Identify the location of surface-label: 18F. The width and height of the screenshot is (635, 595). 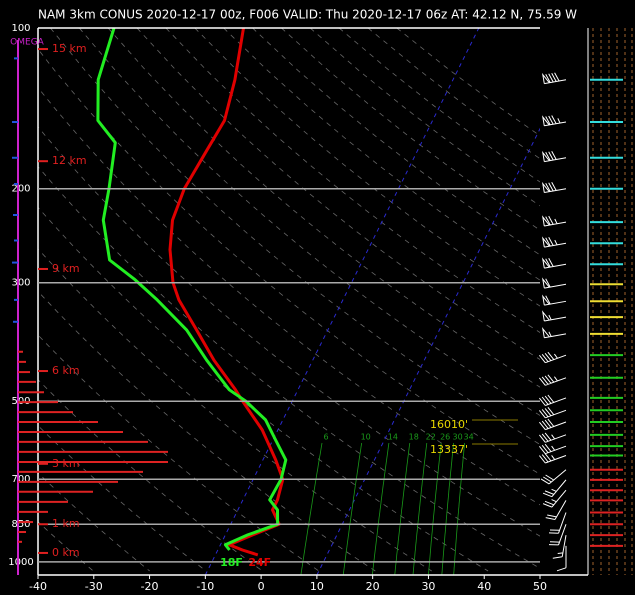
(231, 562).